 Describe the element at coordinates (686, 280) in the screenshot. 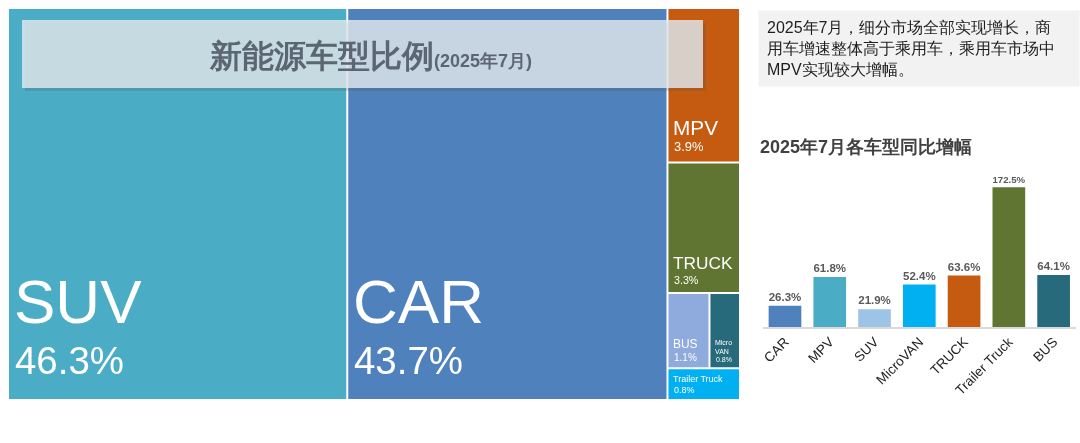

I see `data-label: 3.3%` at that location.